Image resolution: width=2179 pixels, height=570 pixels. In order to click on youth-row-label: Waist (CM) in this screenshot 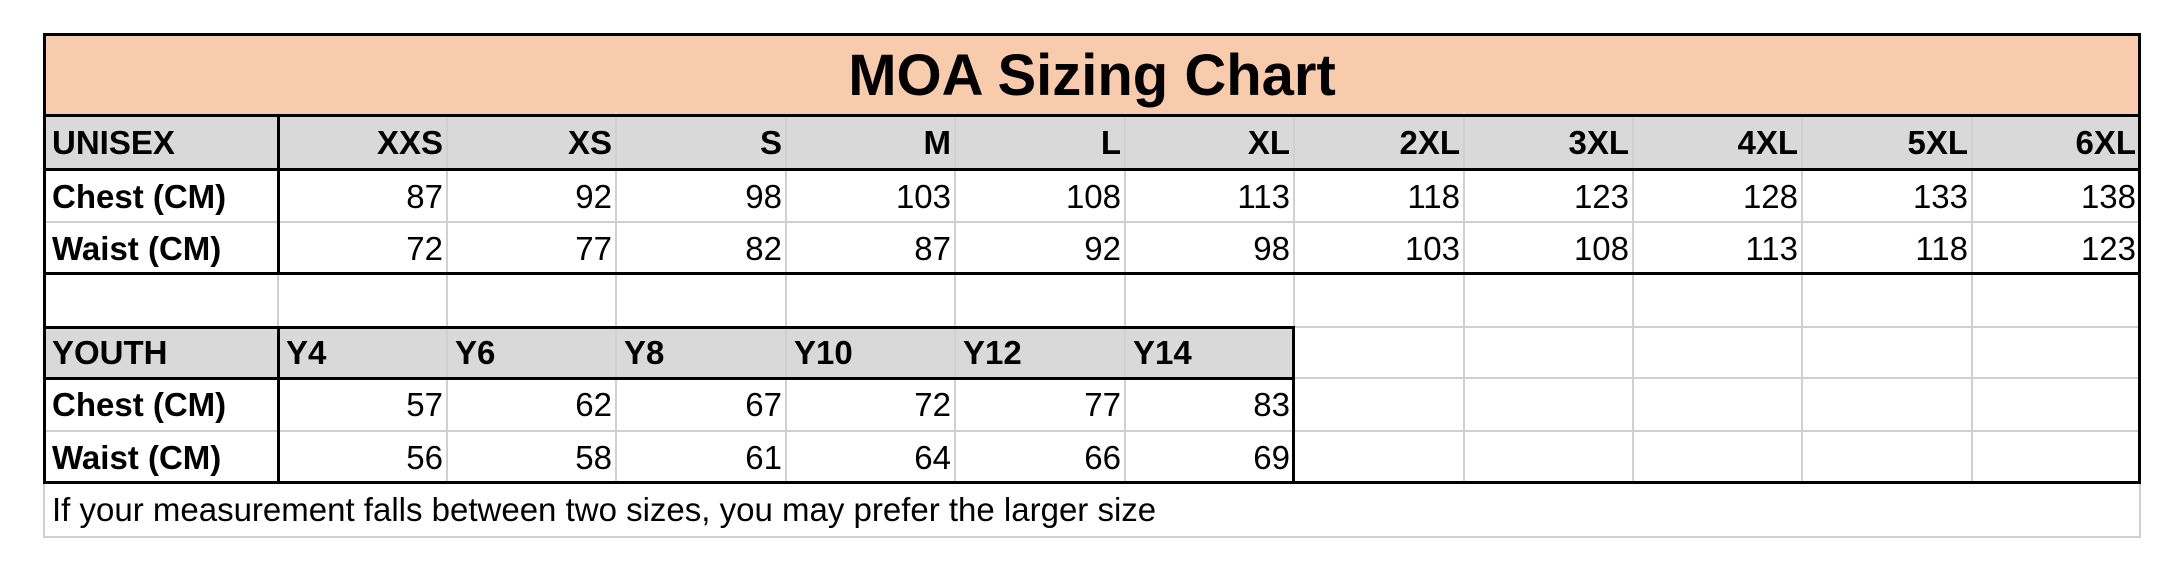, I will do `click(137, 457)`.